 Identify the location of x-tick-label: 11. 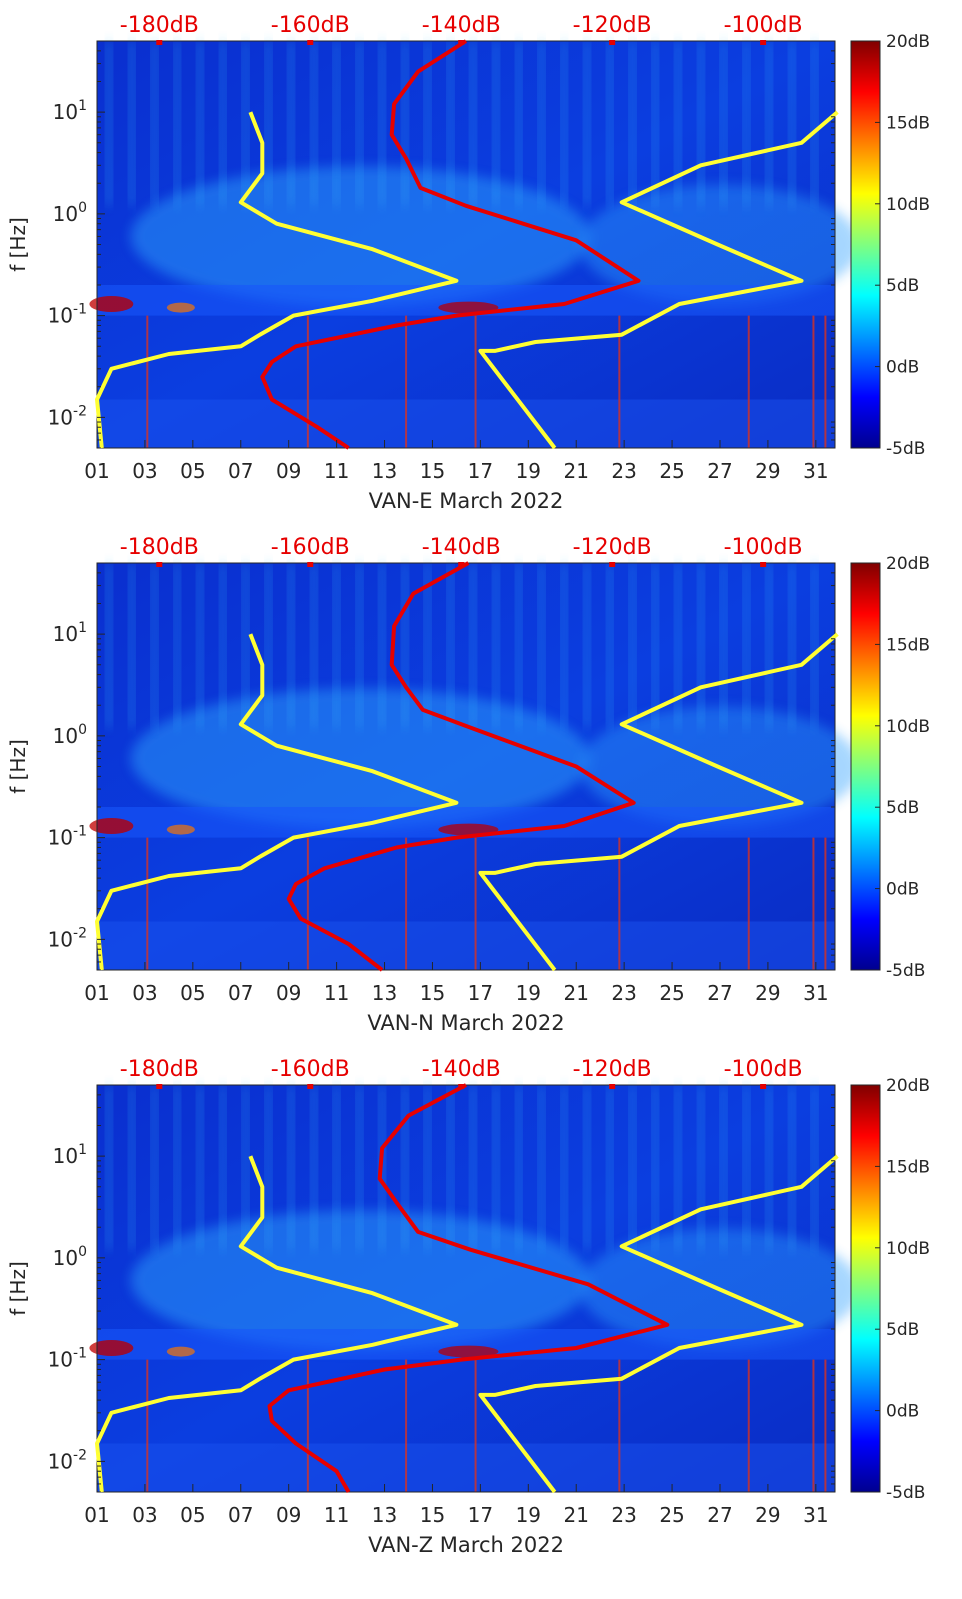
(336, 471).